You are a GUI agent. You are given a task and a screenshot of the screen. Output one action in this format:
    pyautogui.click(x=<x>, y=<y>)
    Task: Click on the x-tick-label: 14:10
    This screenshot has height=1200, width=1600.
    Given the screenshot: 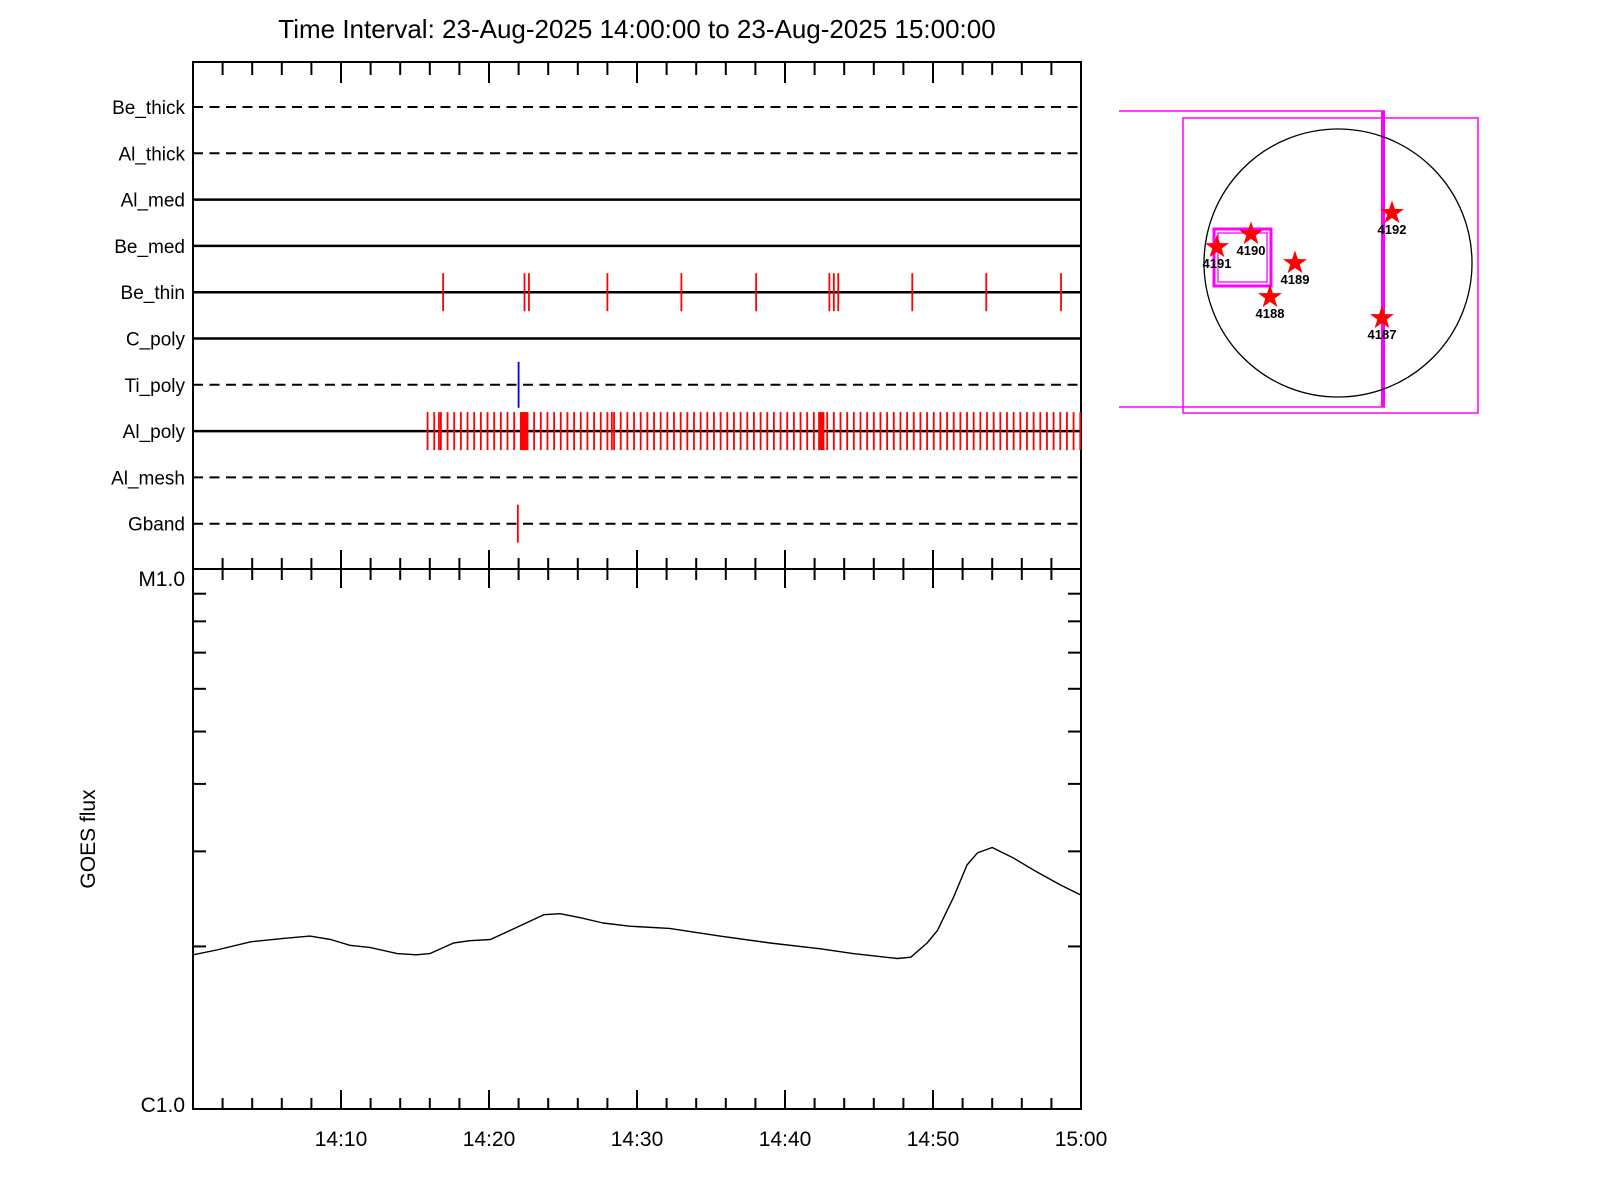 What is the action you would take?
    pyautogui.click(x=341, y=1139)
    